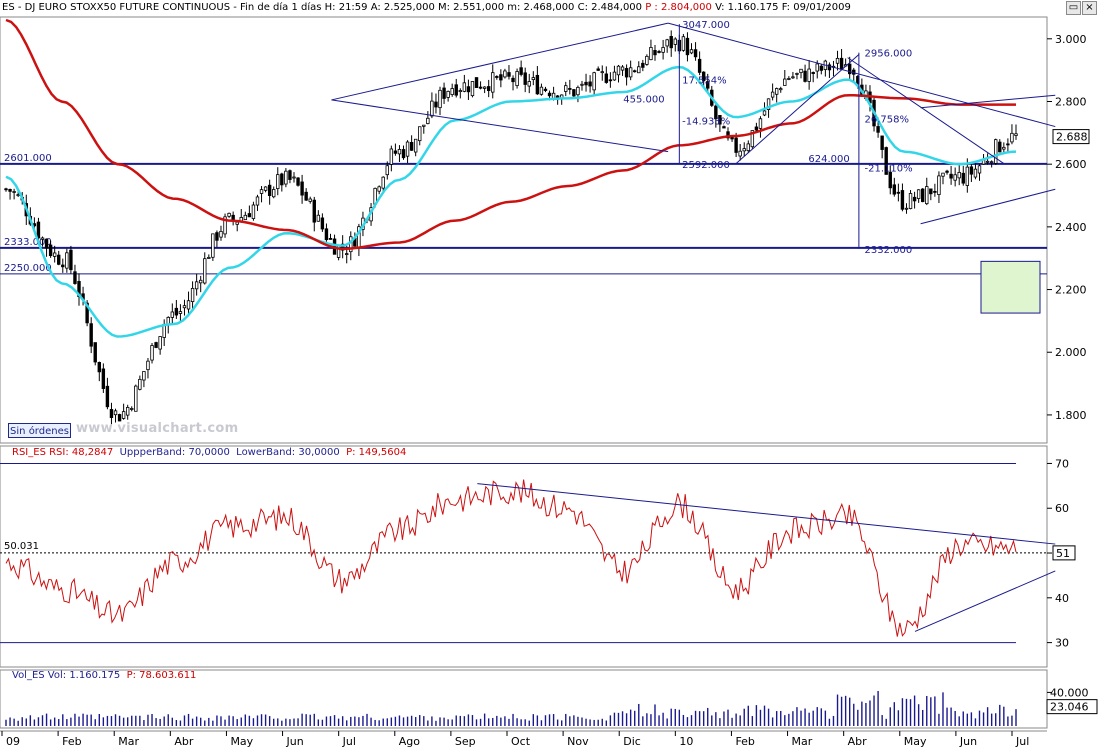 The width and height of the screenshot is (1100, 747). What do you see at coordinates (524, 699) in the screenshot?
I see `volume-panel` at bounding box center [524, 699].